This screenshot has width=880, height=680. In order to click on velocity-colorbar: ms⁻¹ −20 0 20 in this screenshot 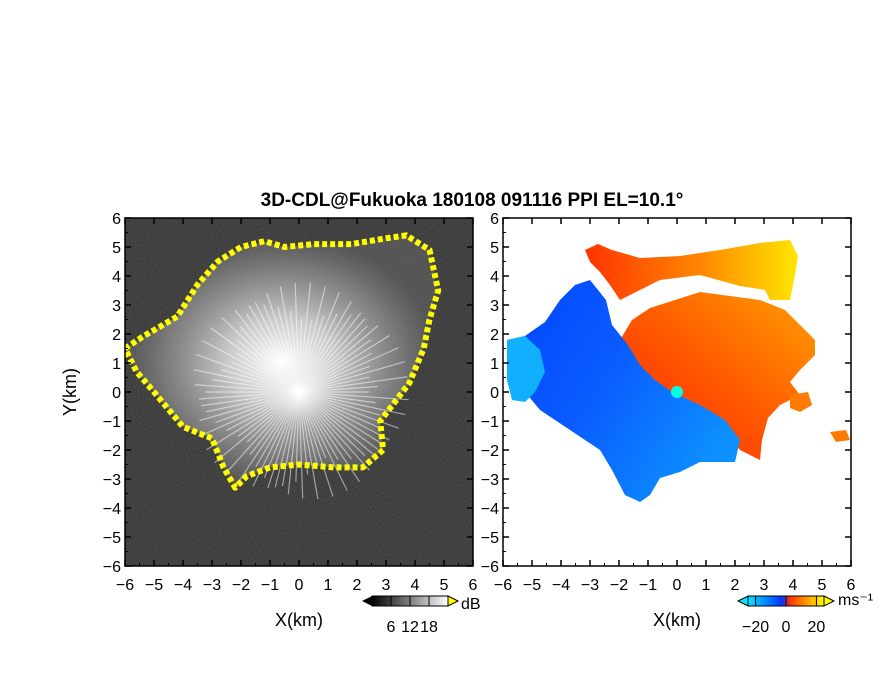, I will do `click(804, 614)`.